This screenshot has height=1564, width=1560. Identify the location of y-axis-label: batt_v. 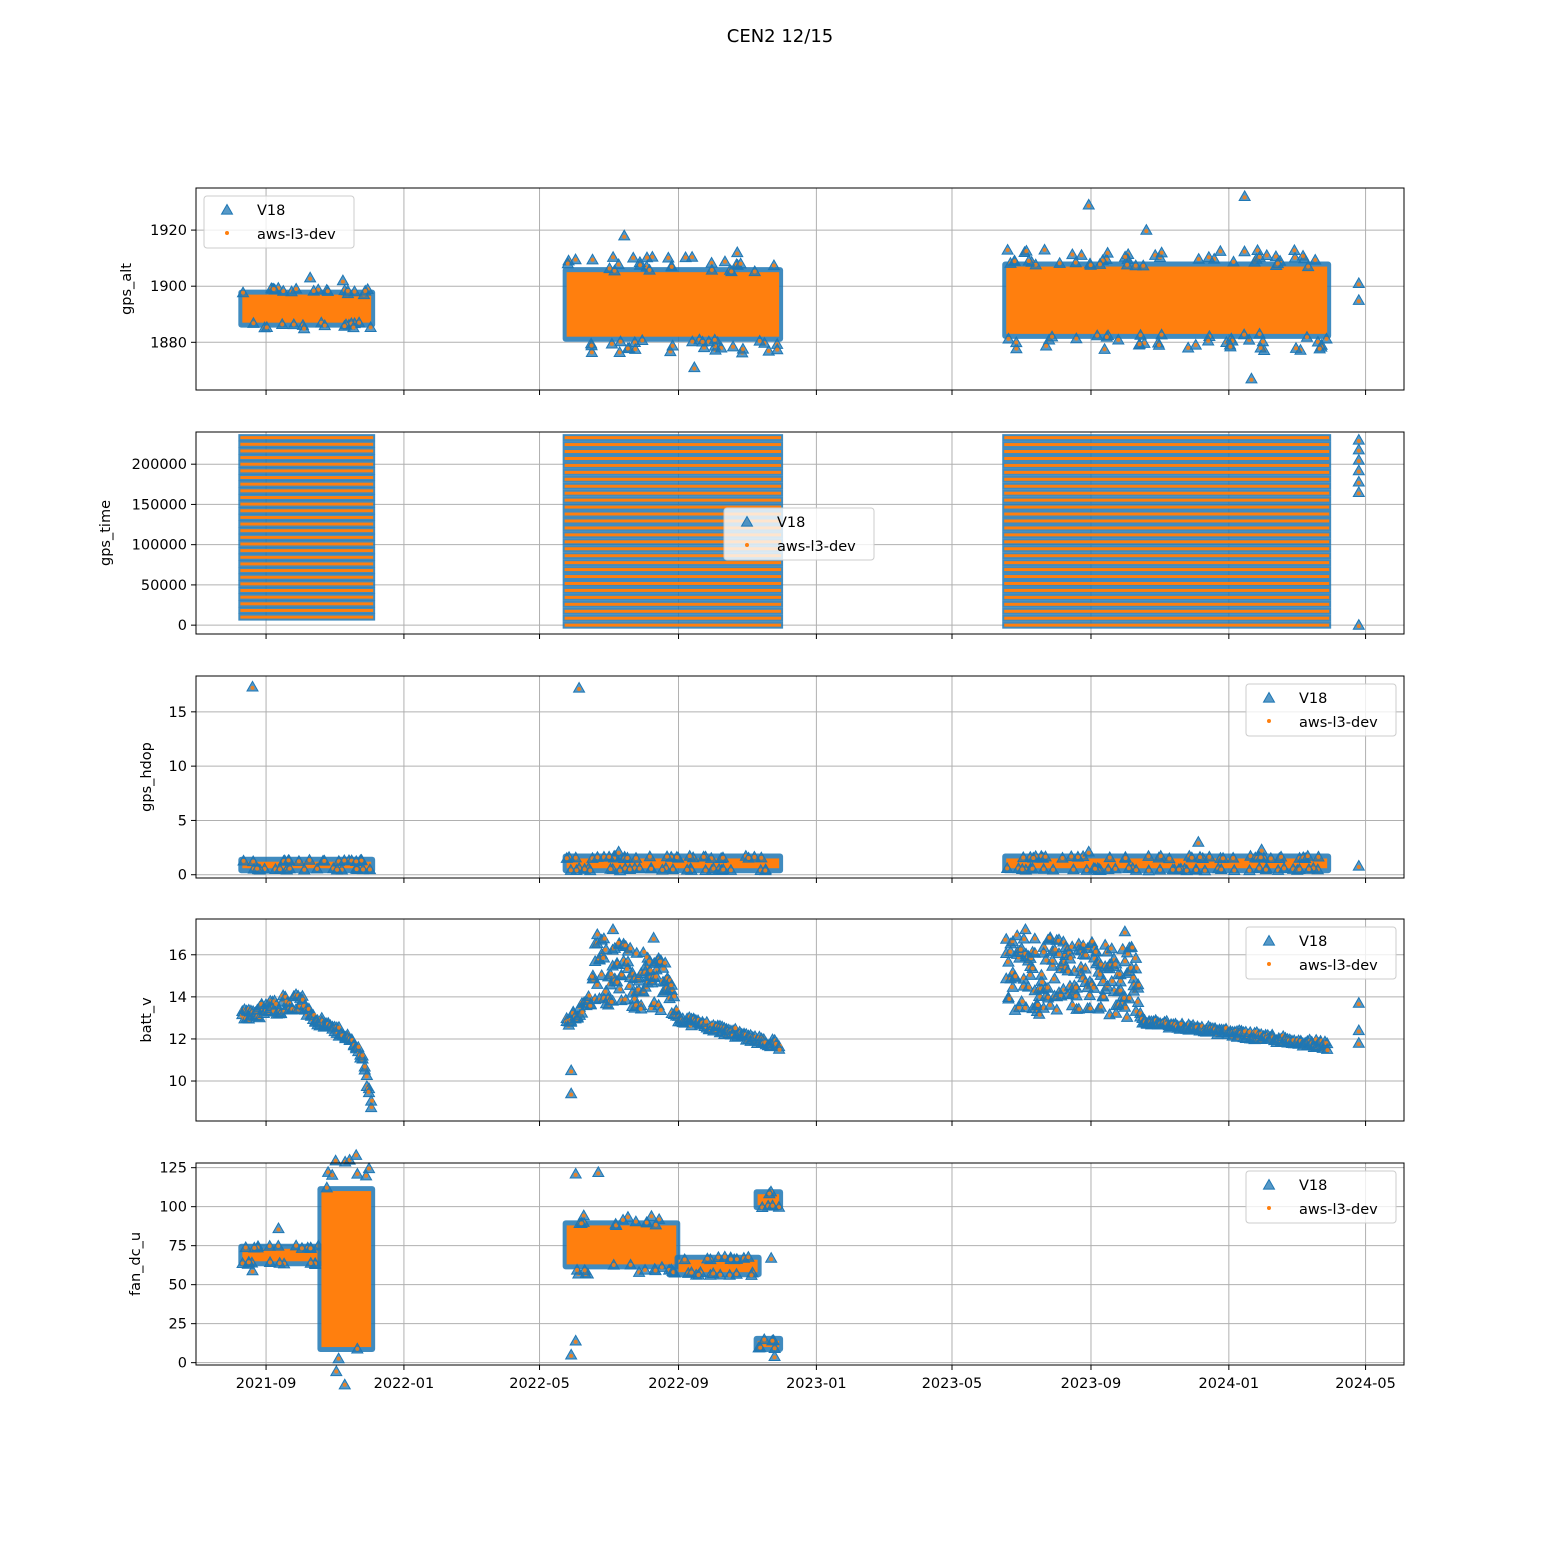
(147, 1020).